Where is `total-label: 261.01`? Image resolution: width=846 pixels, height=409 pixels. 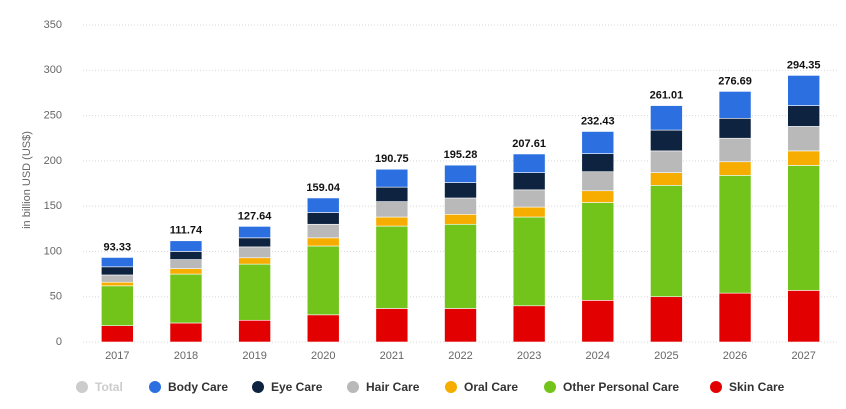
total-label: 261.01 is located at coordinates (667, 96).